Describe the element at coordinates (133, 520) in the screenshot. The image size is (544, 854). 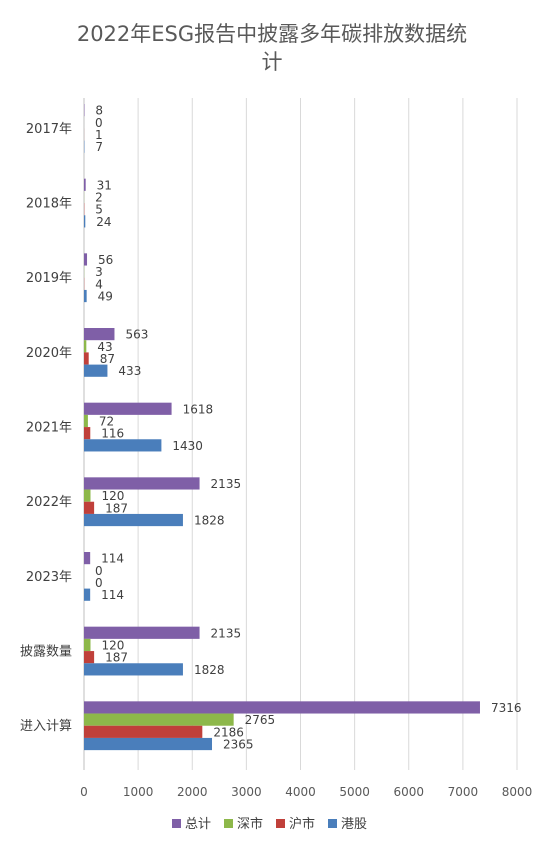
I see `bar-港股-2022年` at that location.